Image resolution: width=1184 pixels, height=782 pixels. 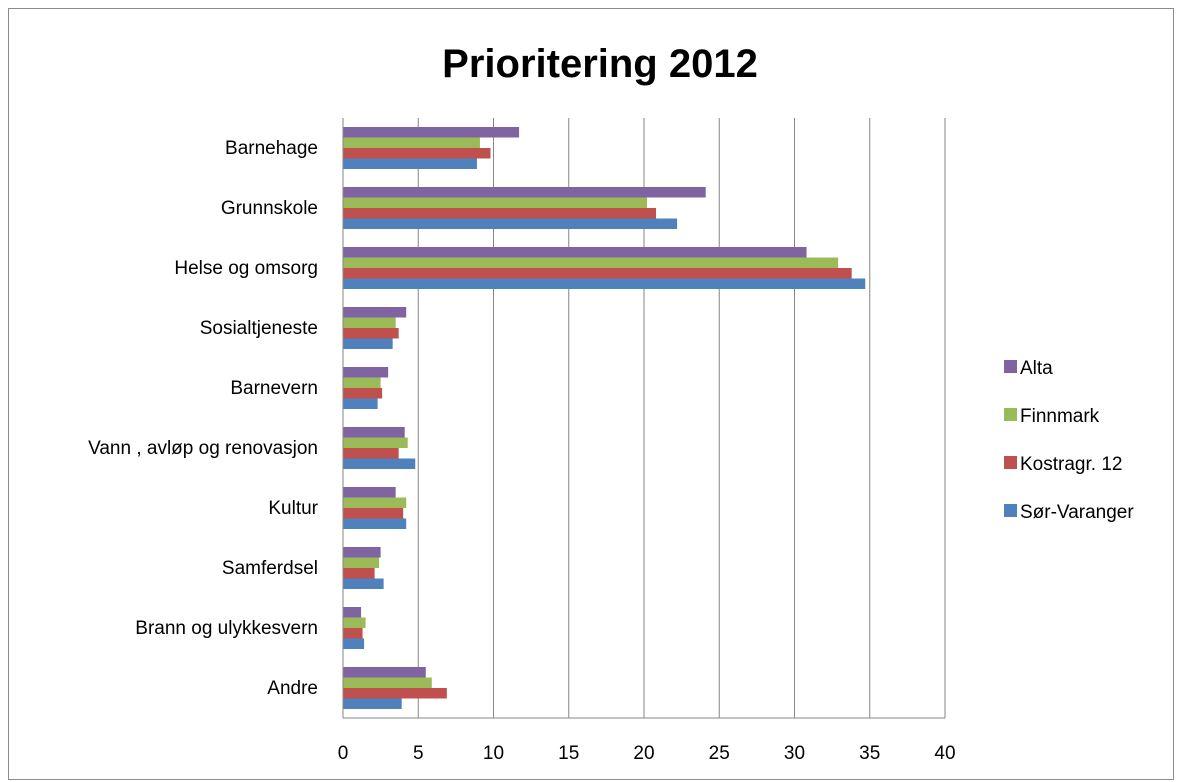 What do you see at coordinates (259, 328) in the screenshot?
I see `category-label: Sosialtjeneste` at bounding box center [259, 328].